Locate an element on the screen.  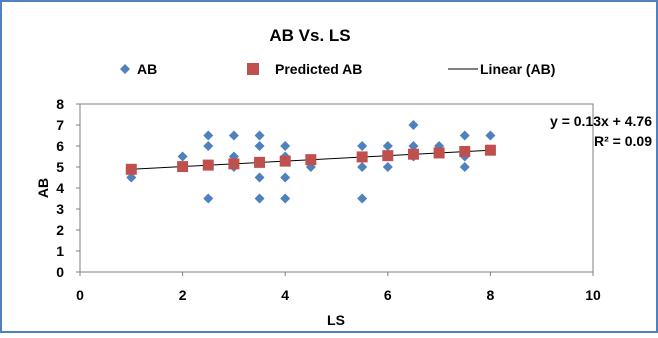
x-tick-label: 10 is located at coordinates (593, 295).